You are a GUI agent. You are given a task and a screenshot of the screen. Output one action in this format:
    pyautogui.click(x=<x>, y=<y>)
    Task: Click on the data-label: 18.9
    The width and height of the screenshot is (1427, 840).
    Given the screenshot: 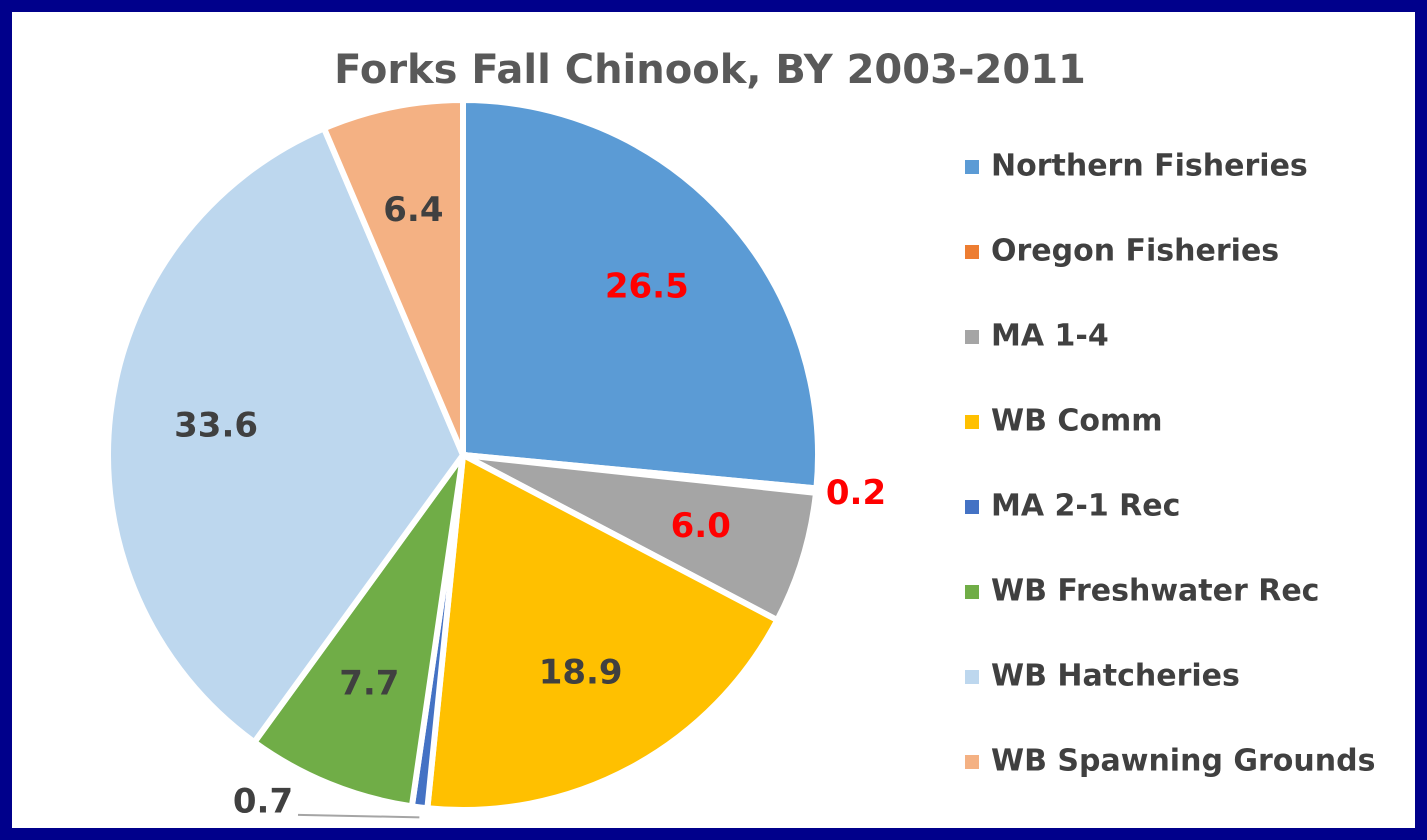 What is the action you would take?
    pyautogui.click(x=581, y=672)
    